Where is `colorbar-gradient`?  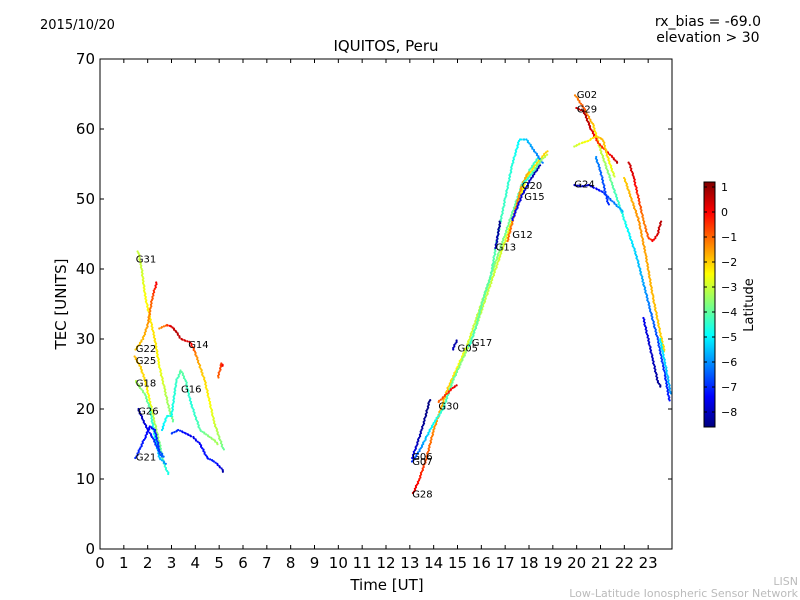 colorbar-gradient is located at coordinates (709, 304).